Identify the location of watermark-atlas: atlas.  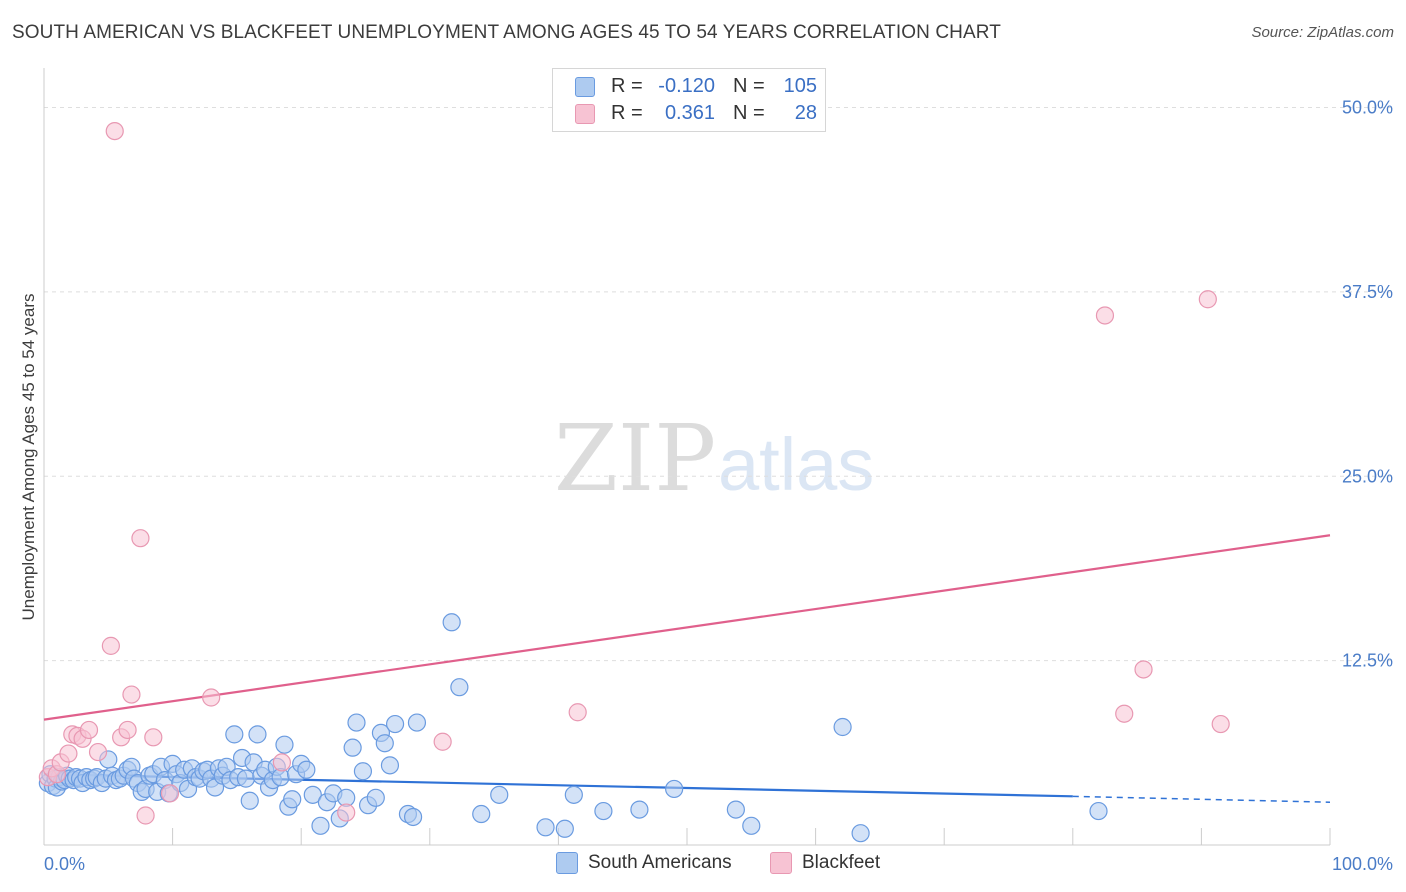
(796, 464).